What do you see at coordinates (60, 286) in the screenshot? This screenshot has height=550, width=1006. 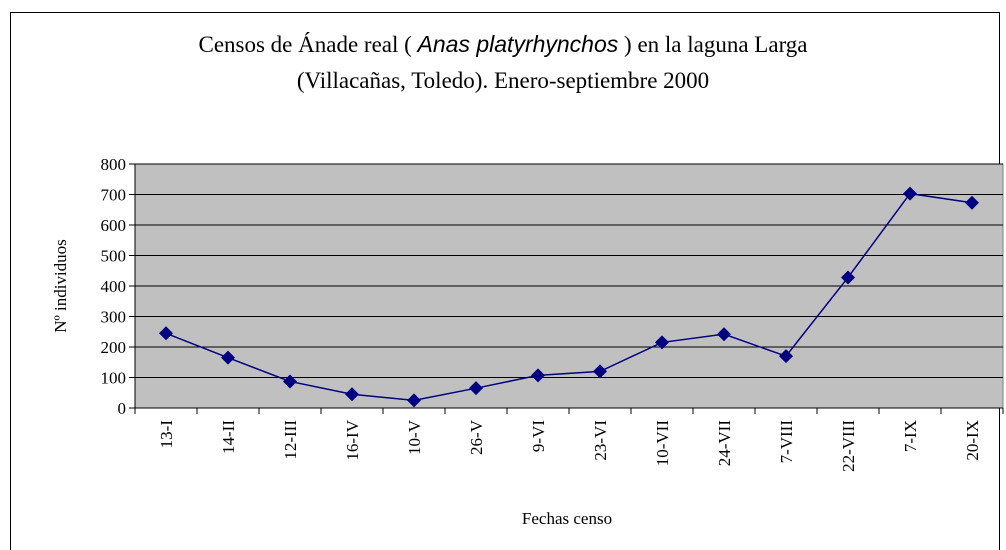 I see `y-axis-title: Nº individuos` at bounding box center [60, 286].